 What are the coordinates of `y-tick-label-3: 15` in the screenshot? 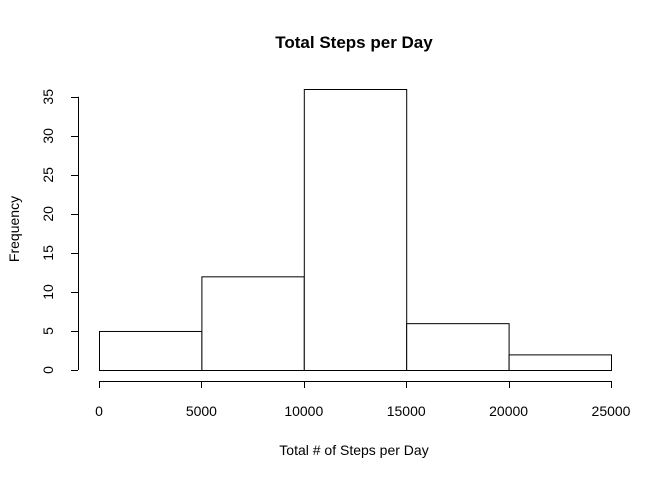 It's located at (48, 253).